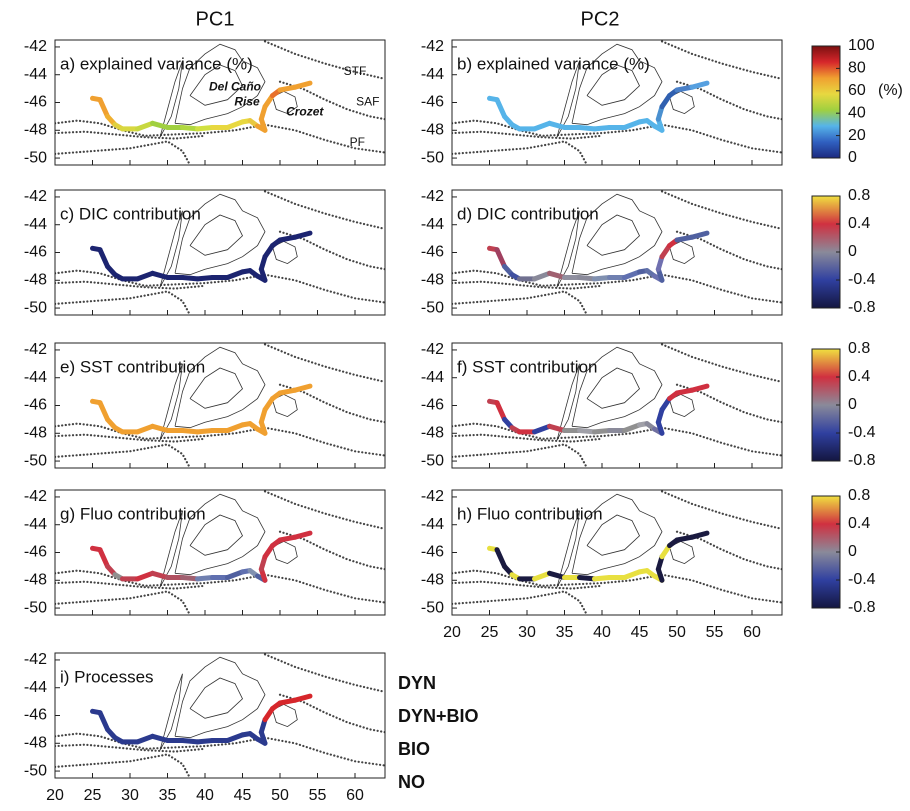 The image size is (910, 811). I want to click on x-tick-label: 25, so click(490, 632).